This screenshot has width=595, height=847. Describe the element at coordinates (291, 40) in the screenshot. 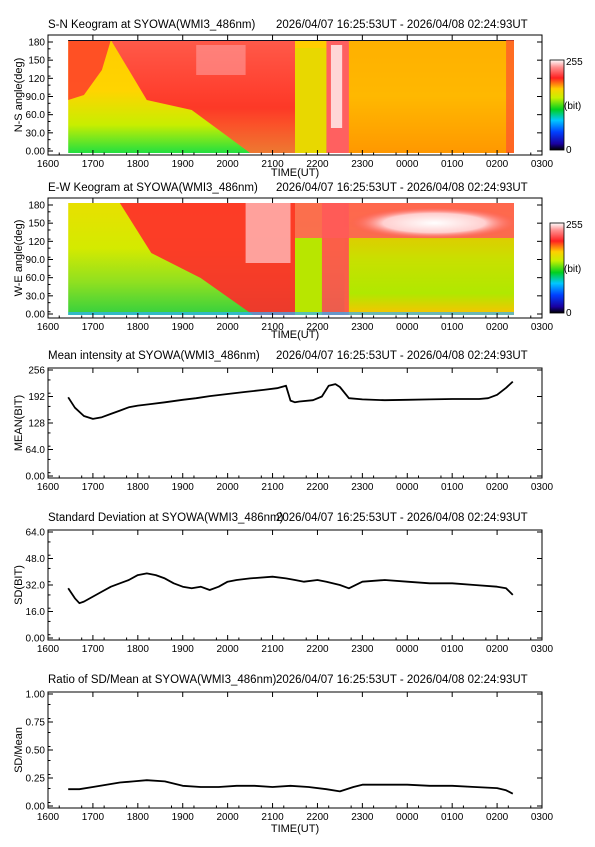

I see `keogram-top-edge` at that location.